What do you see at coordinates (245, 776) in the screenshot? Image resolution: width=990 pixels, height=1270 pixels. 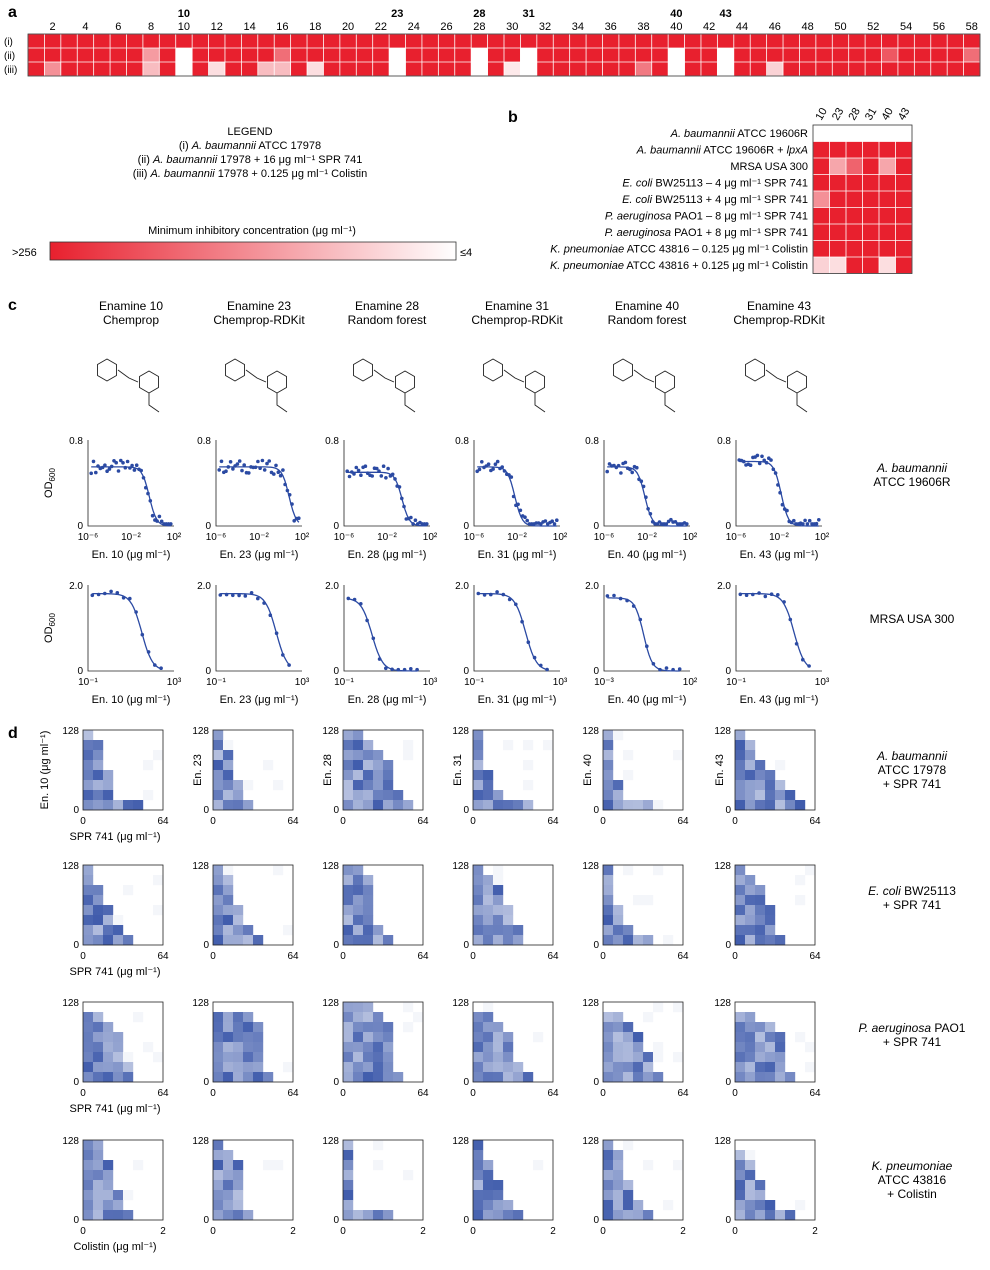 I see `checkerboard-heatmap: 128 00 64 En. 23` at bounding box center [245, 776].